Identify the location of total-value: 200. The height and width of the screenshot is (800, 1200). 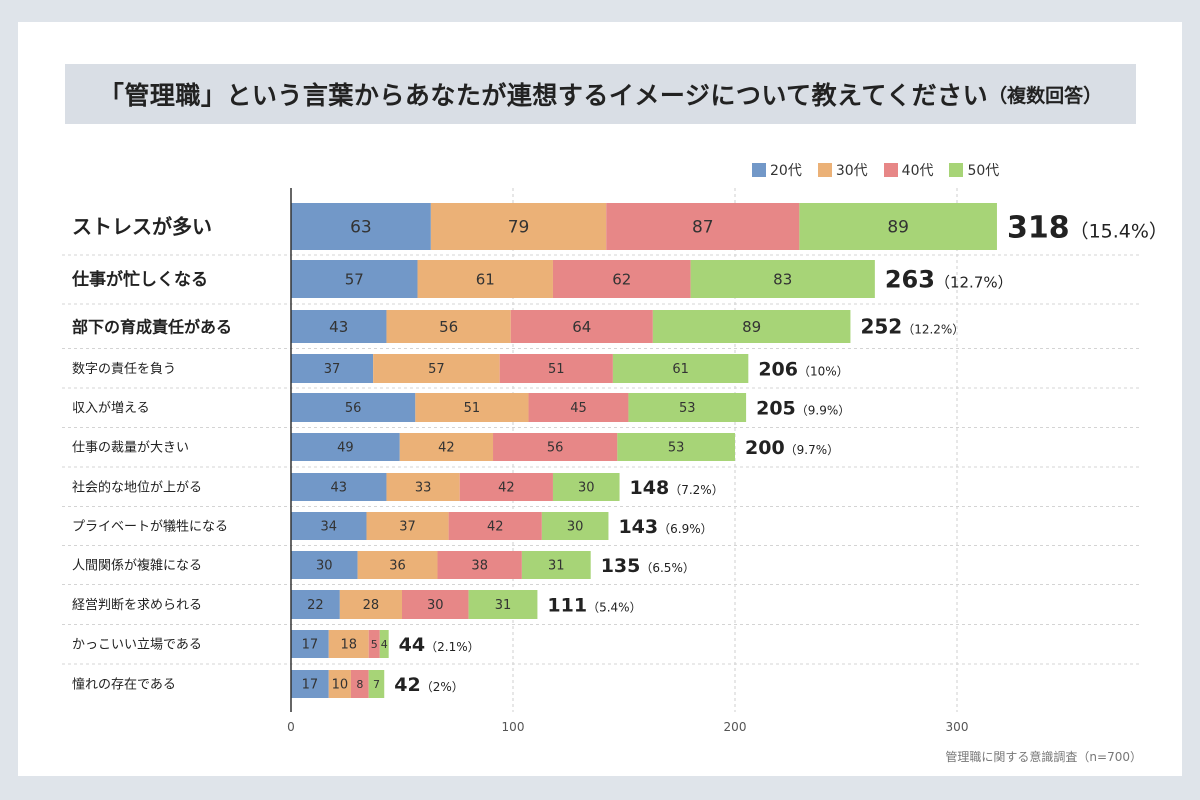
(765, 448).